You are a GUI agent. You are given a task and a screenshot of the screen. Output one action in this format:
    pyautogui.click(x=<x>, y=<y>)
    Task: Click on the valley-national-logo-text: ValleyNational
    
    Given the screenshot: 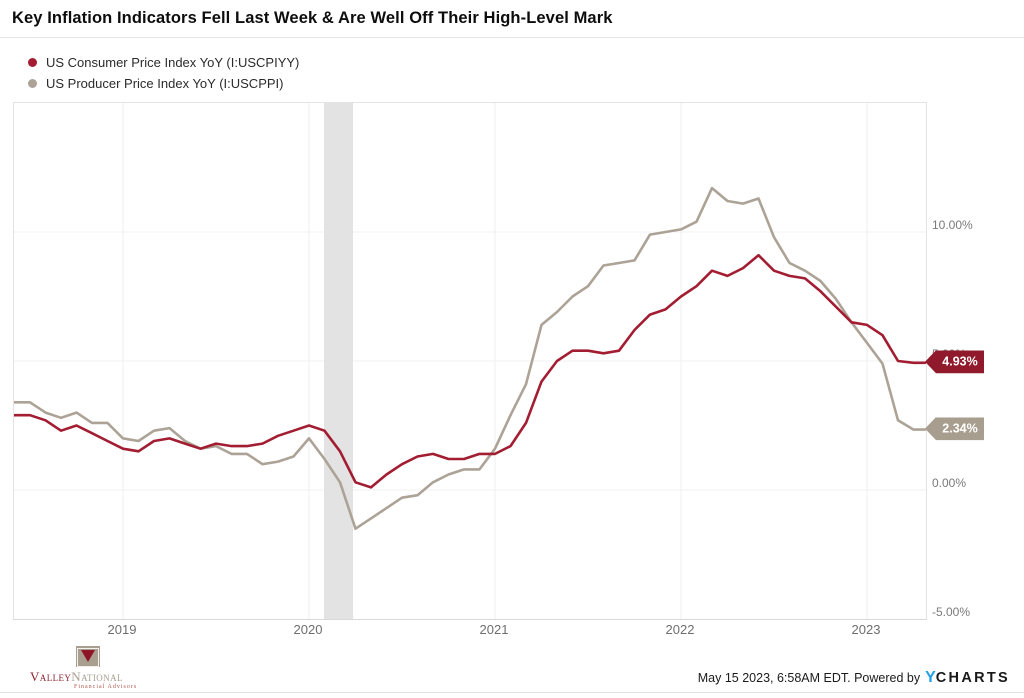 What is the action you would take?
    pyautogui.click(x=76, y=677)
    